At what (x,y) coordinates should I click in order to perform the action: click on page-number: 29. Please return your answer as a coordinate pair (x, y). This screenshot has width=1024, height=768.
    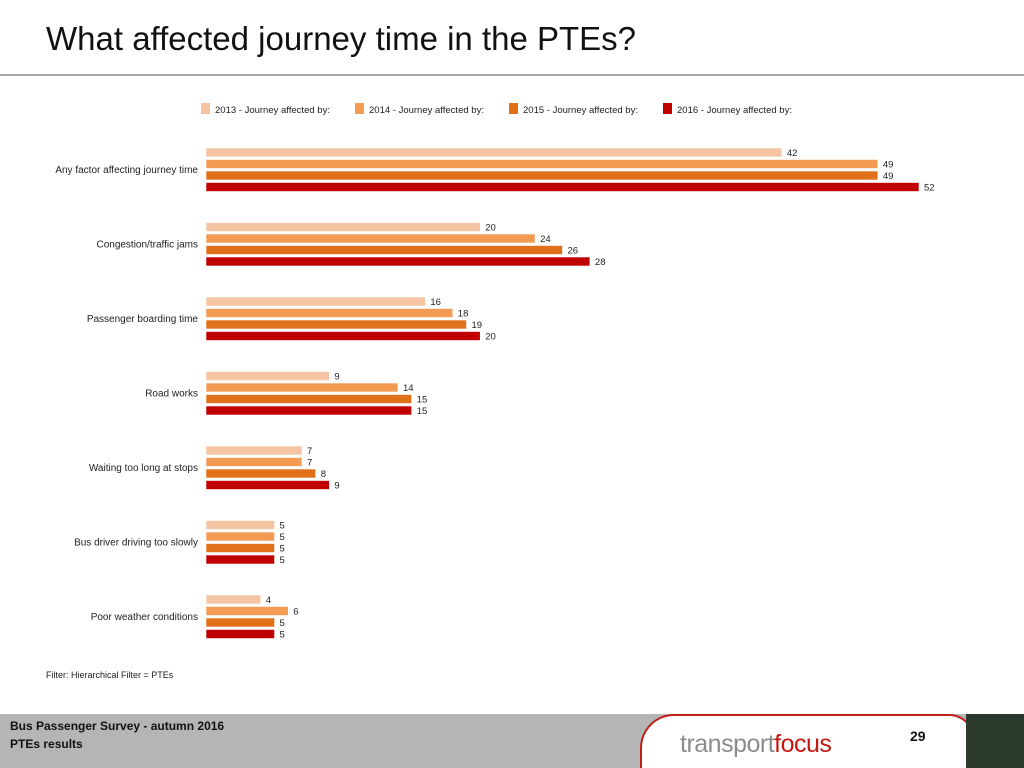
    Looking at the image, I should click on (918, 736).